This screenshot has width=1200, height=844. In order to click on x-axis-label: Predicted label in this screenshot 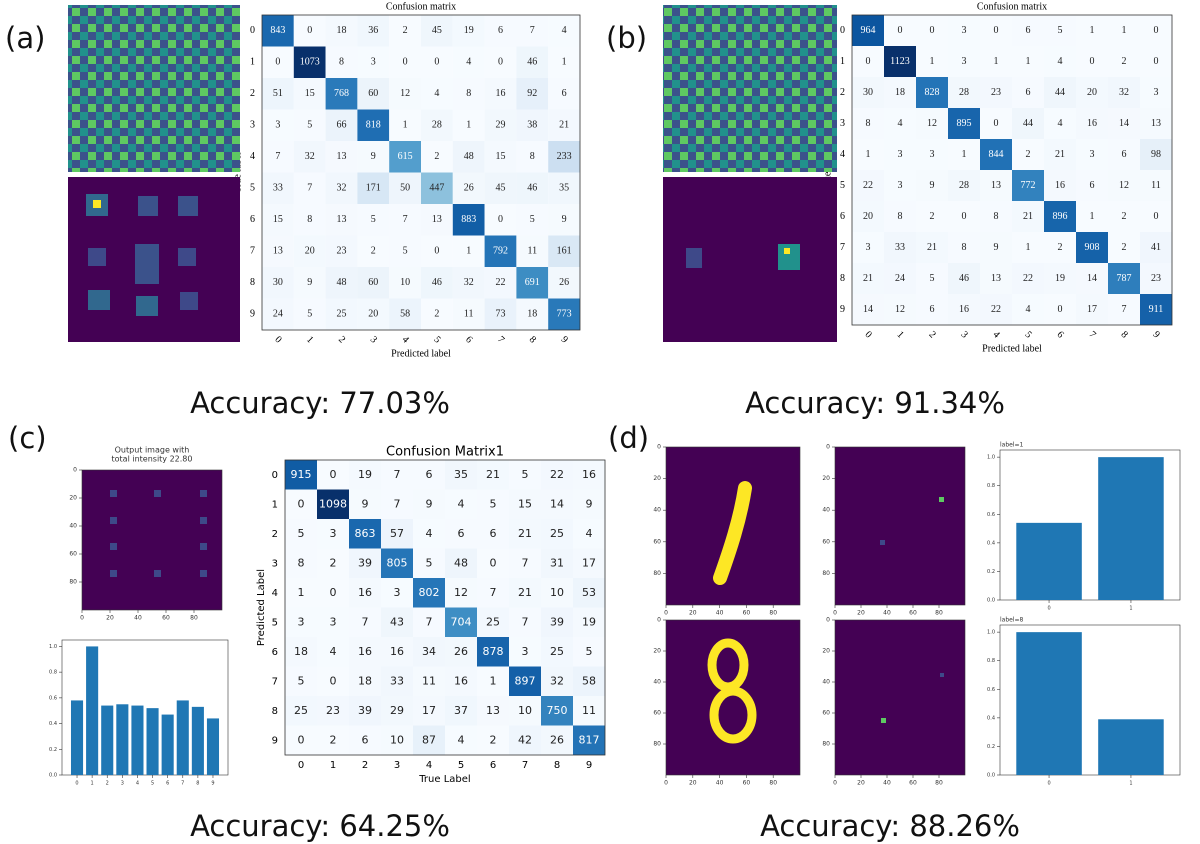, I will do `click(1012, 348)`.